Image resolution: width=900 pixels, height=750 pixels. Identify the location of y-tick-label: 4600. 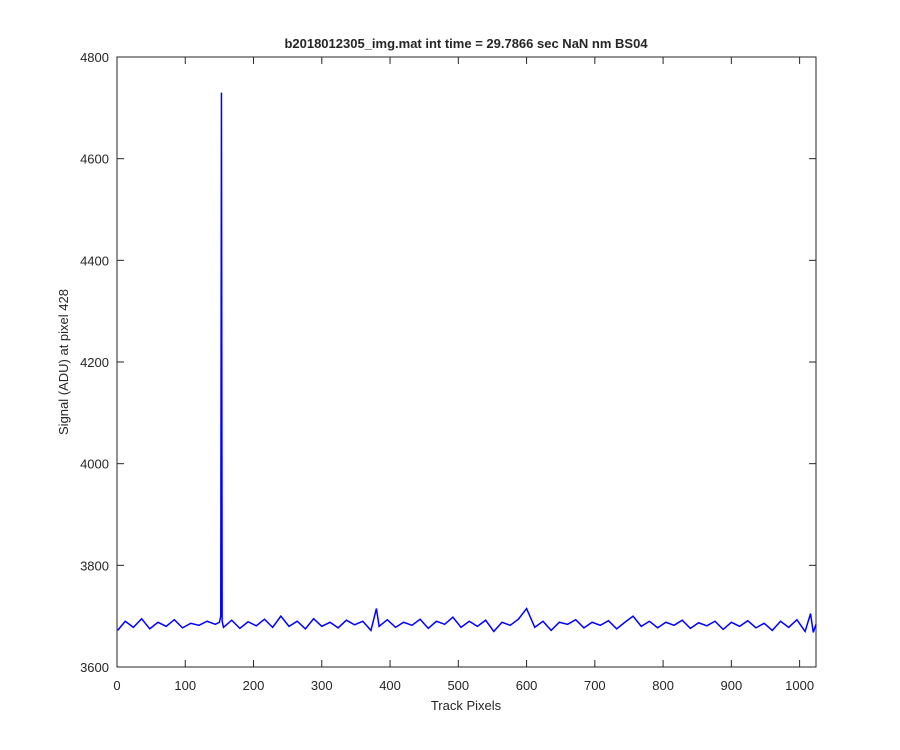
(94, 159).